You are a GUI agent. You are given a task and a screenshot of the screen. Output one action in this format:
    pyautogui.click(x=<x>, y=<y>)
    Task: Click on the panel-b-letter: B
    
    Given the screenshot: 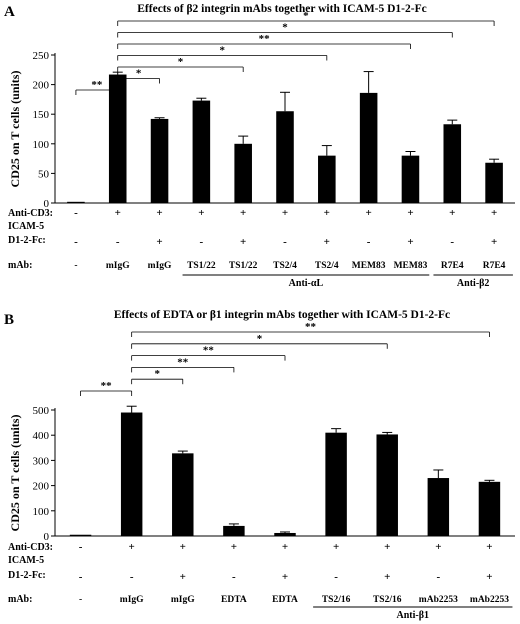 What is the action you would take?
    pyautogui.click(x=9, y=320)
    